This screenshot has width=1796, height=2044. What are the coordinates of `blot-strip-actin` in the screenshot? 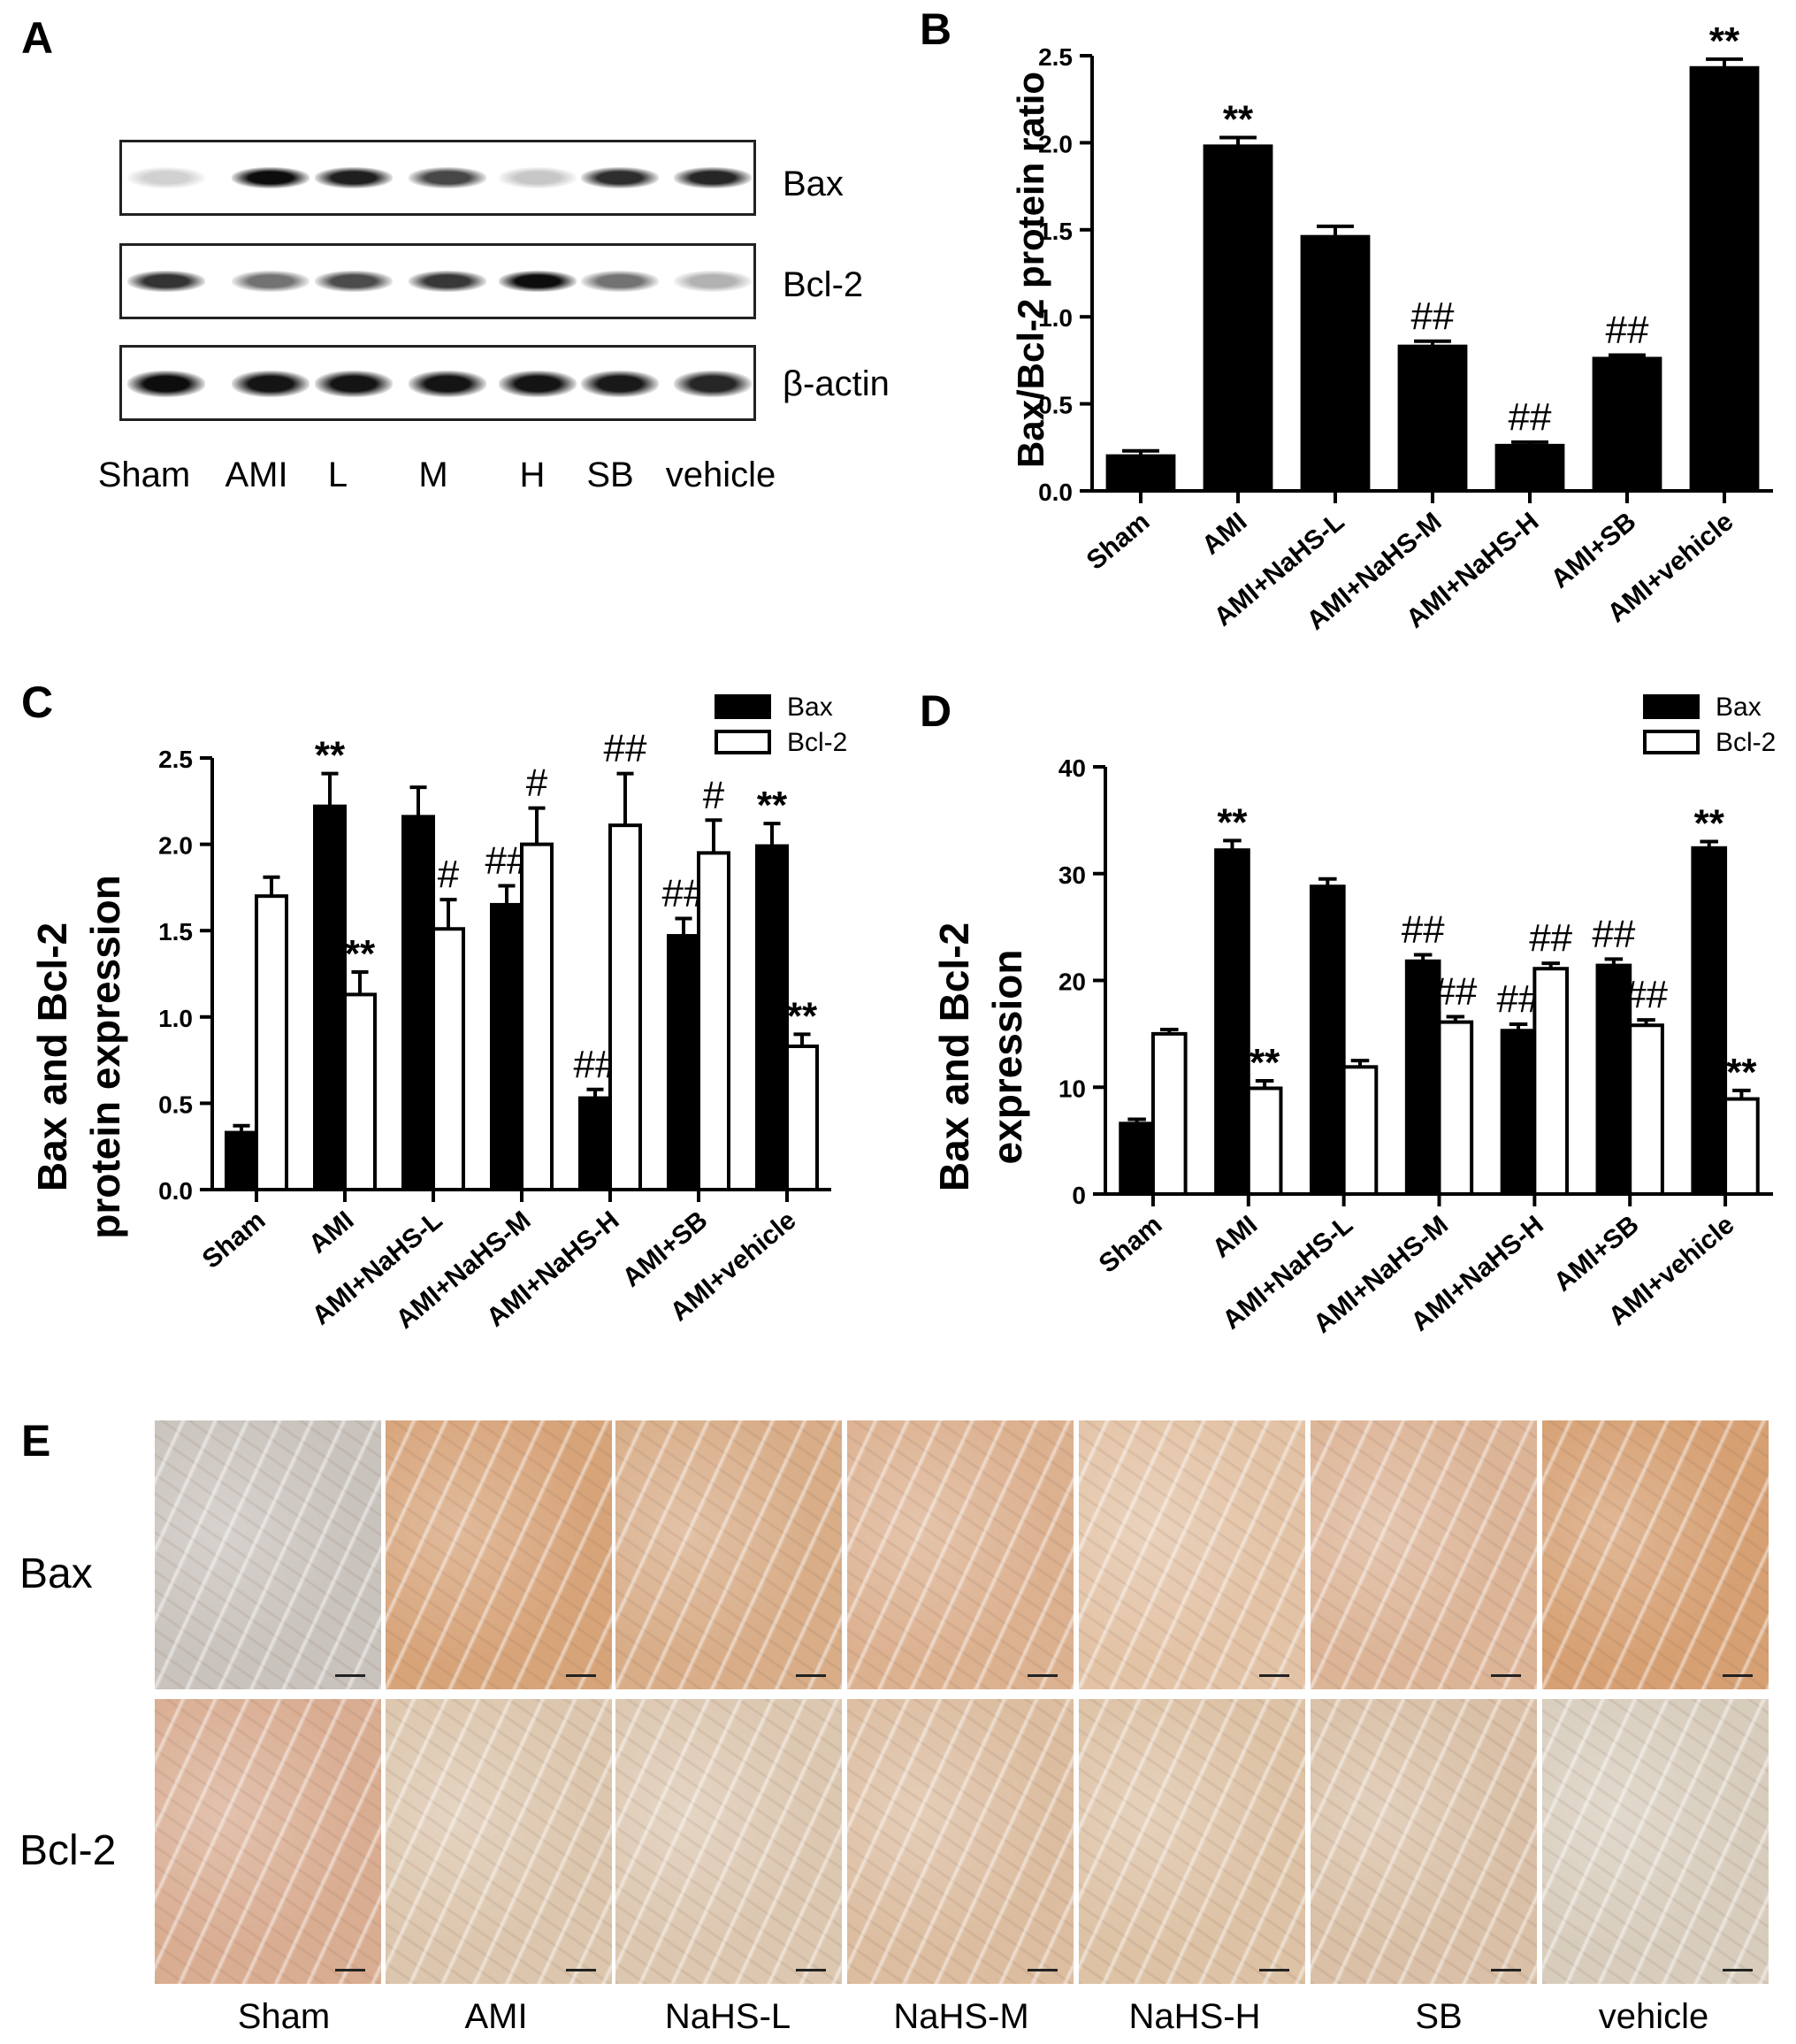 It's located at (437, 383).